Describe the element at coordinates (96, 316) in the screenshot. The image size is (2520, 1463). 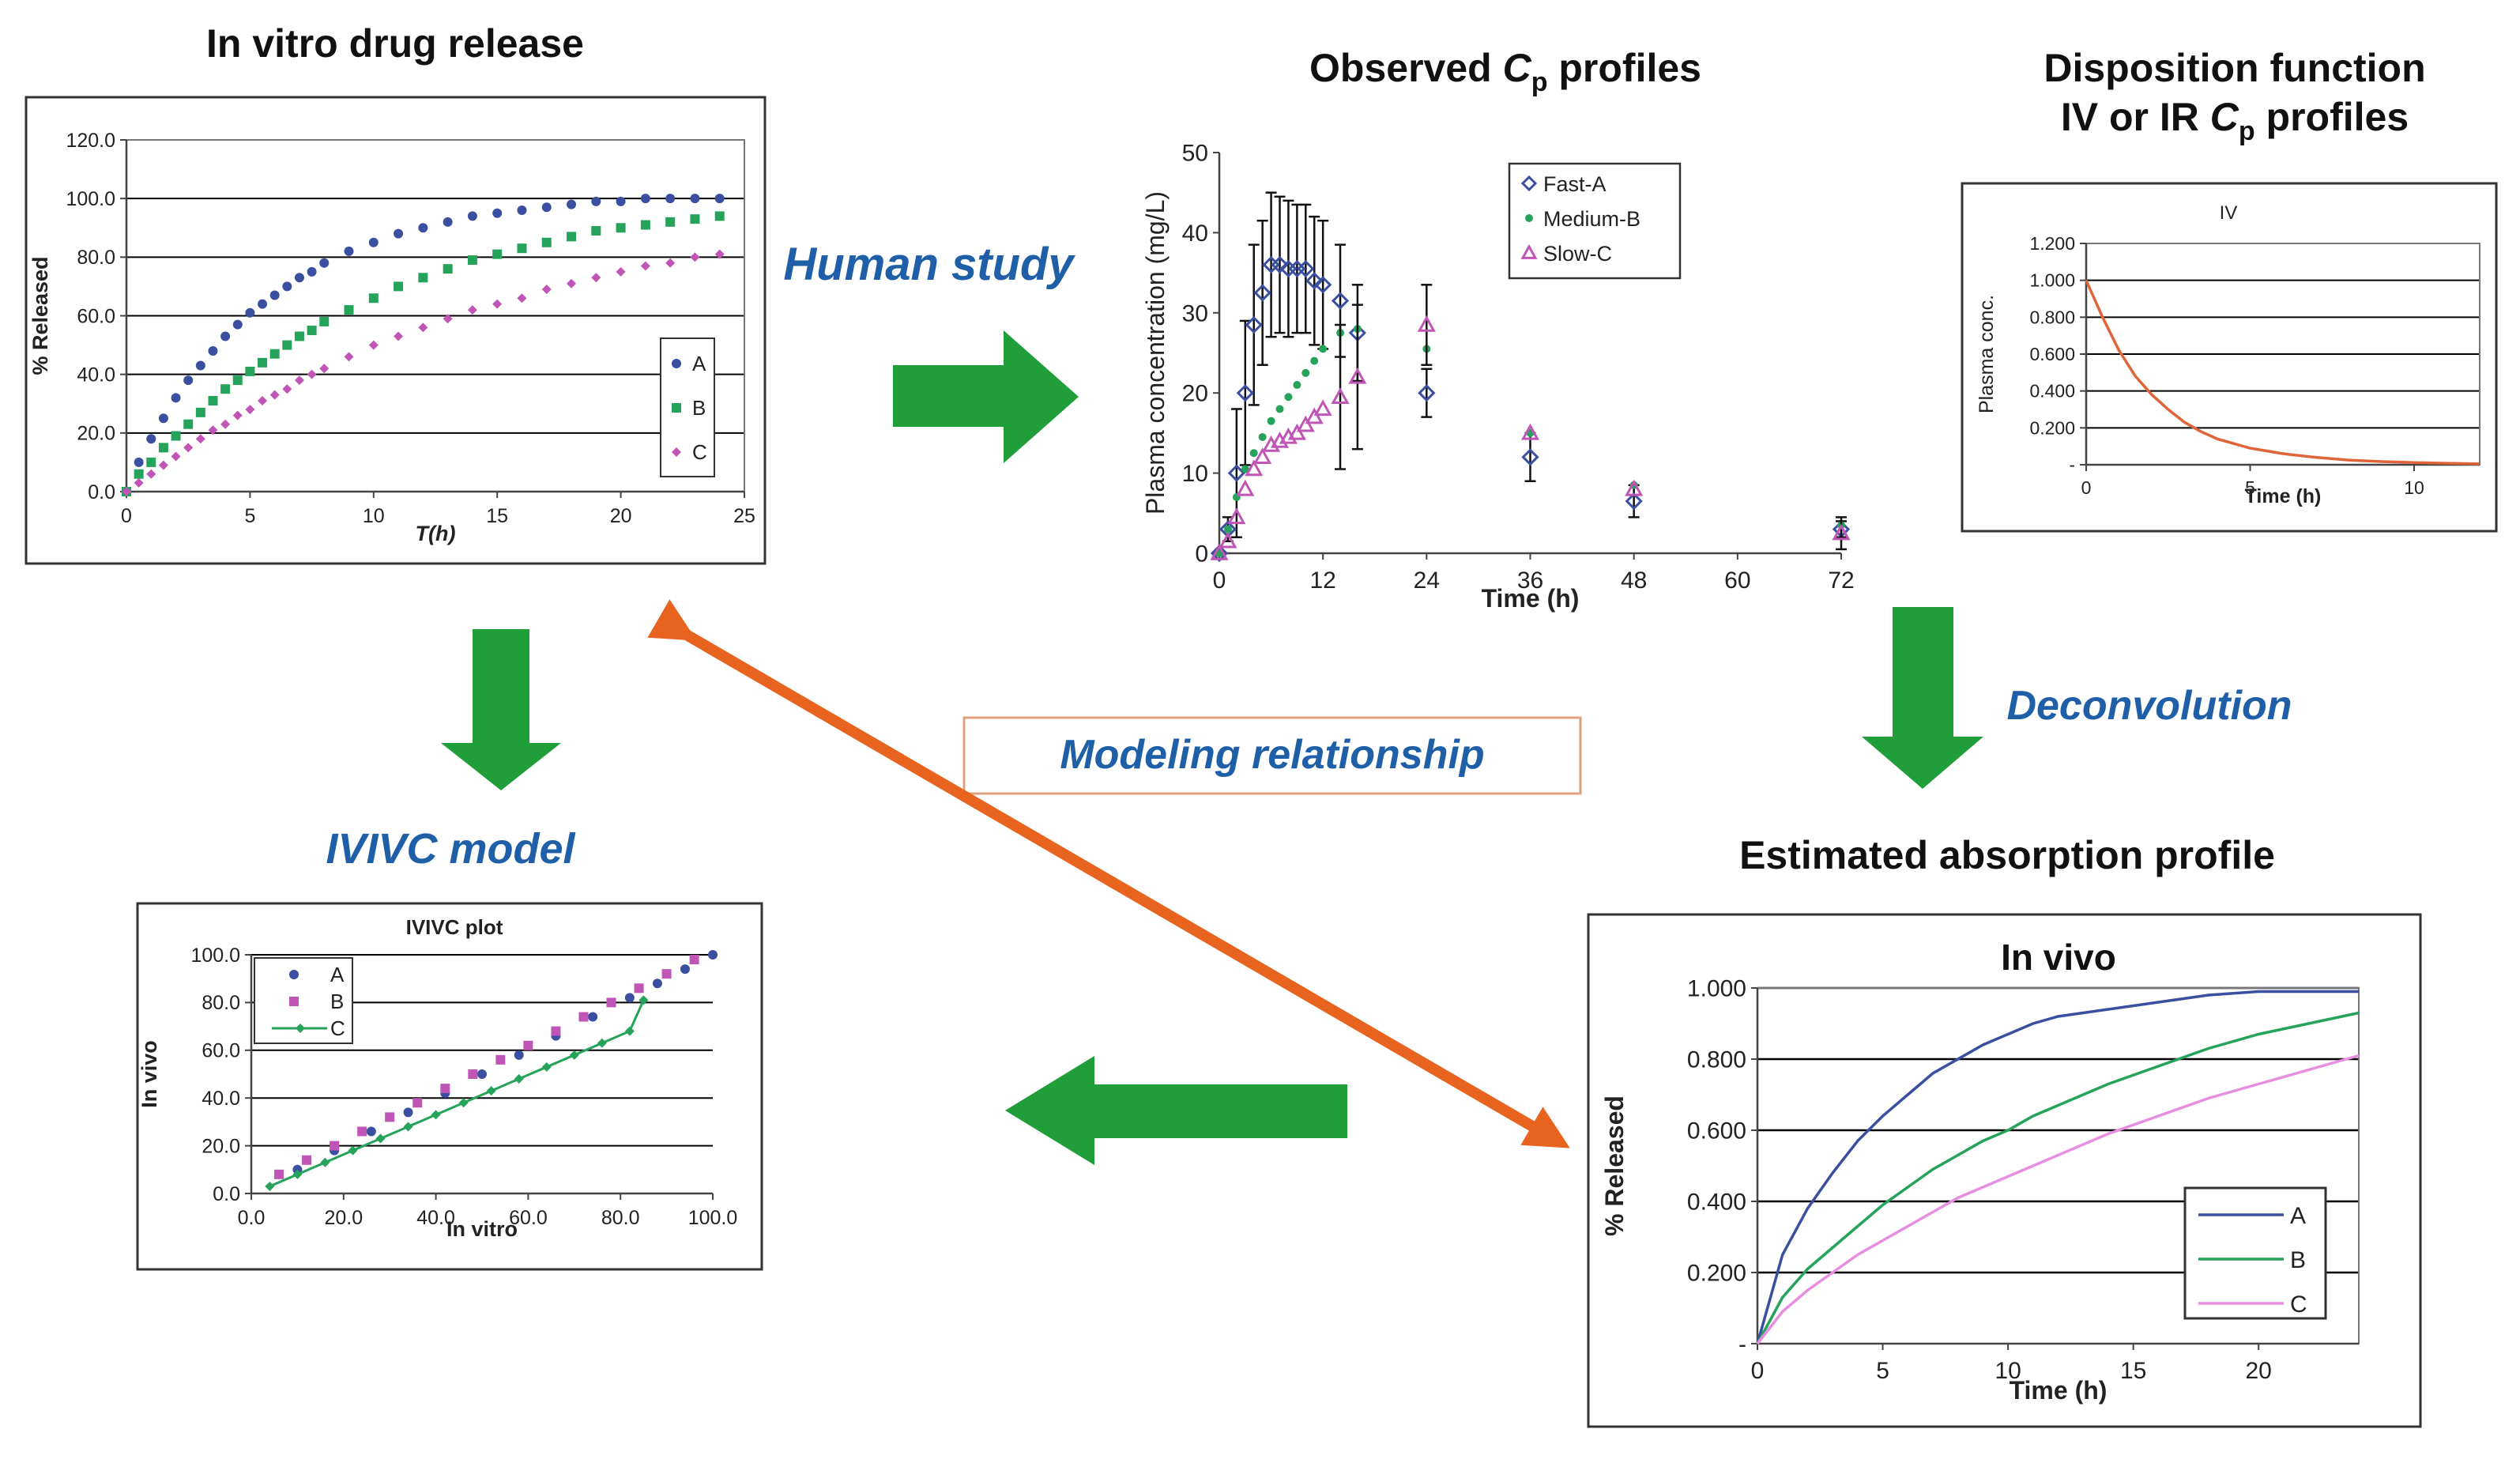
I see `invitro-y-tick-label: 60.0` at that location.